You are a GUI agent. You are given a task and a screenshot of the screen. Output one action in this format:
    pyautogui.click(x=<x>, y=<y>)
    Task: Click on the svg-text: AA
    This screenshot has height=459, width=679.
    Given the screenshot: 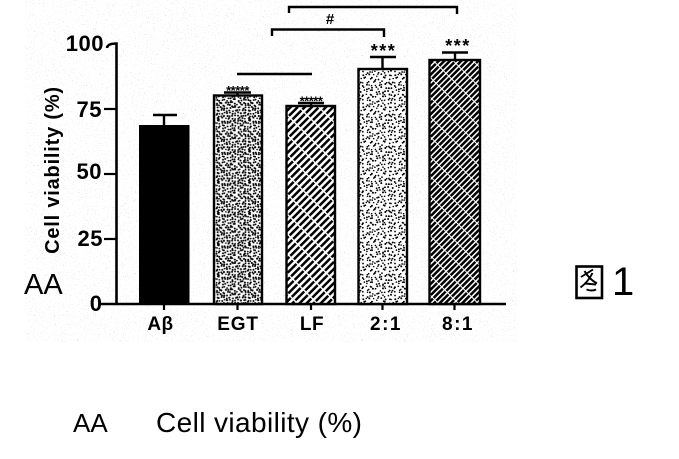 What is the action you would take?
    pyautogui.click(x=90, y=423)
    